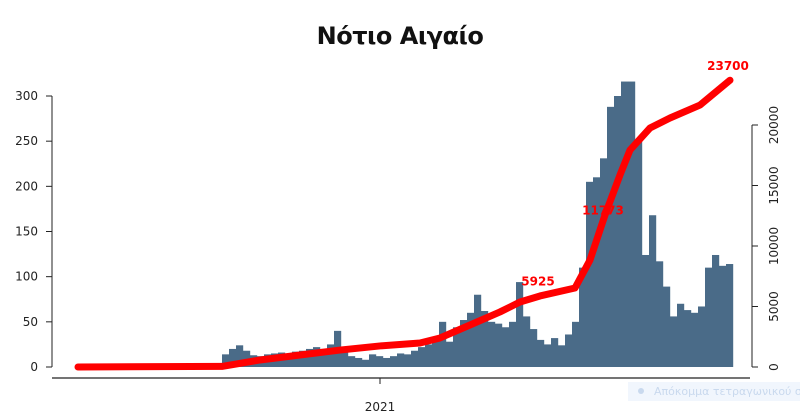  What do you see at coordinates (774, 246) in the screenshot?
I see `right-tick-label: 10000` at bounding box center [774, 246].